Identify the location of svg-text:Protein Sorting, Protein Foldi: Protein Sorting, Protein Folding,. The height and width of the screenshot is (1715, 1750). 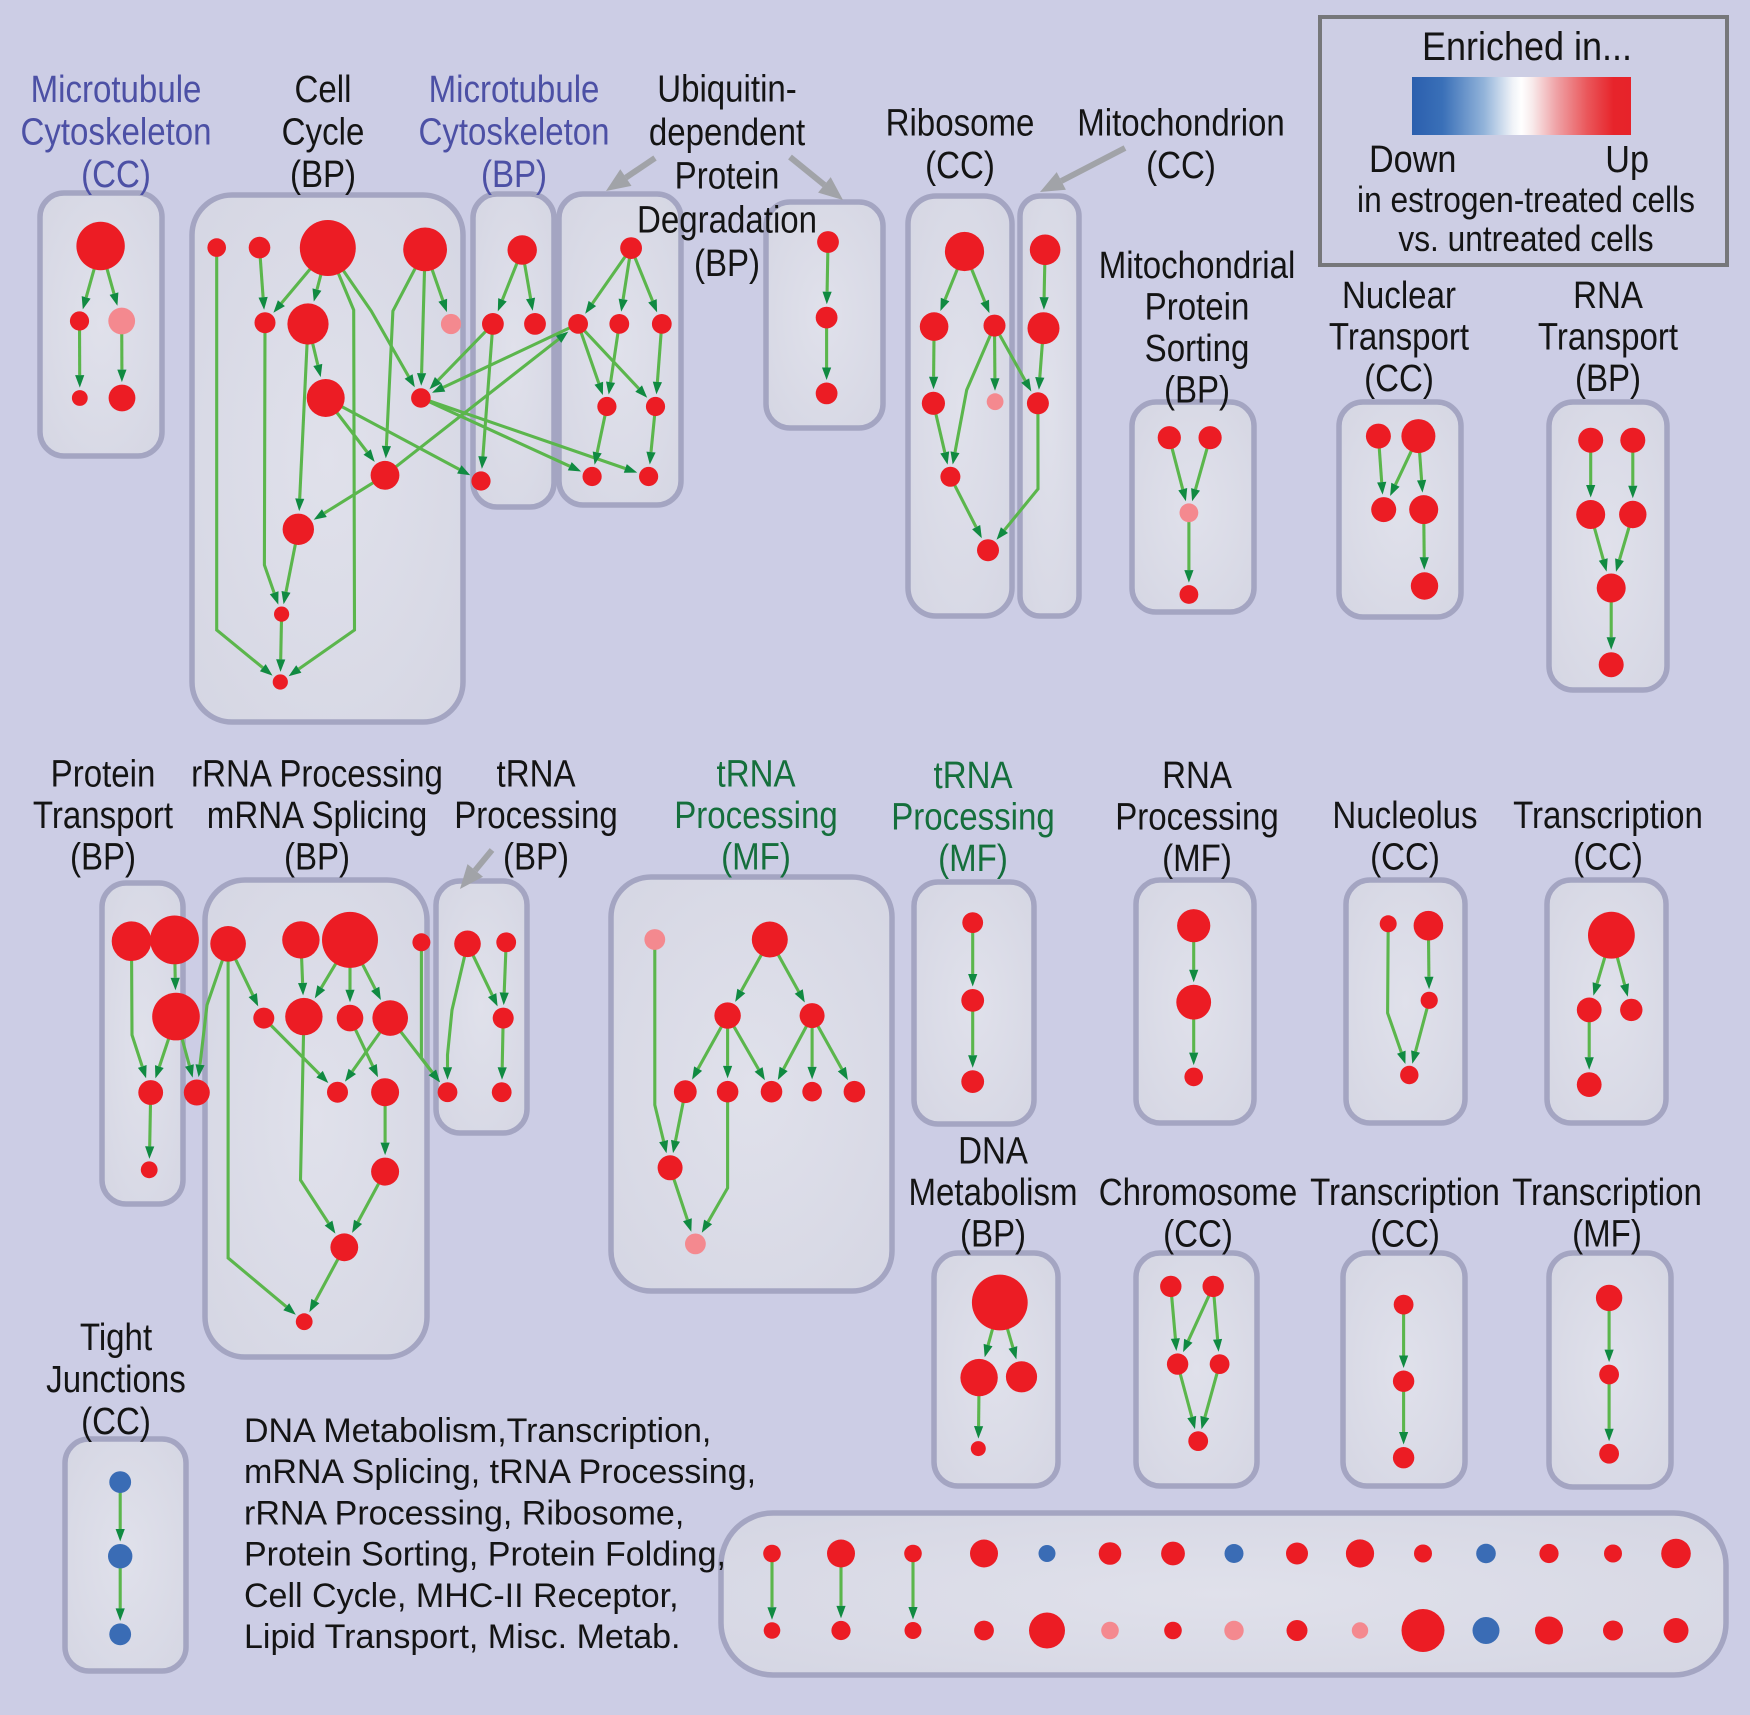
(485, 1555).